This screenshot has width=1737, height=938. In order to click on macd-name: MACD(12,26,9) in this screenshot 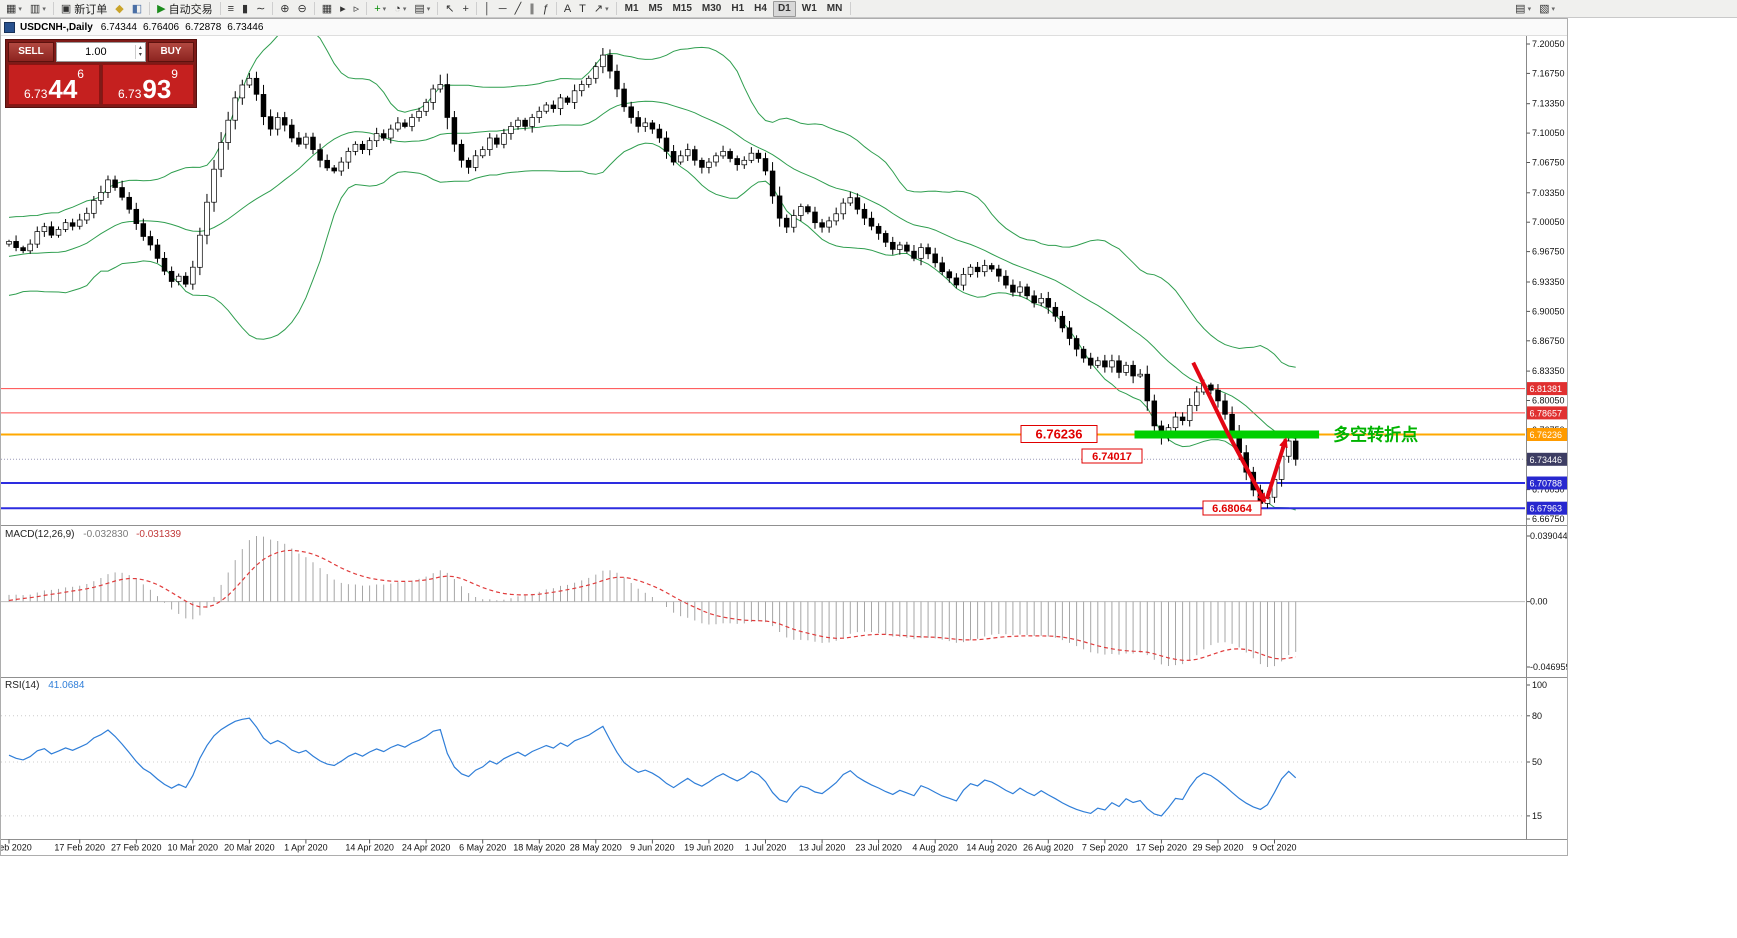, I will do `click(40, 534)`.